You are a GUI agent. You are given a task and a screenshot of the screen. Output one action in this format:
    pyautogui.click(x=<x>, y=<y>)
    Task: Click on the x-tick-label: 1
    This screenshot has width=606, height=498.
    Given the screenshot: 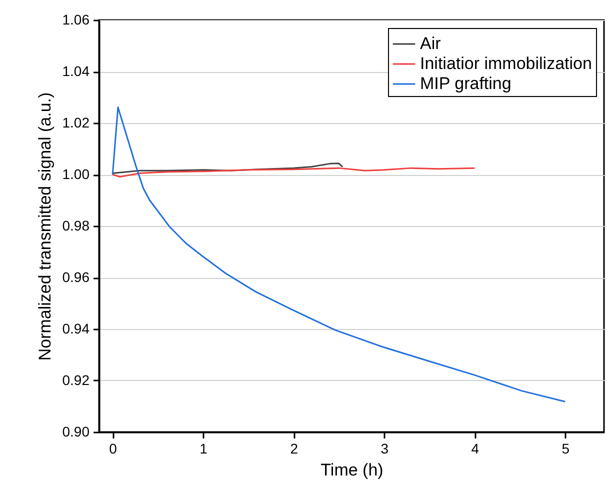 What is the action you would take?
    pyautogui.click(x=204, y=448)
    